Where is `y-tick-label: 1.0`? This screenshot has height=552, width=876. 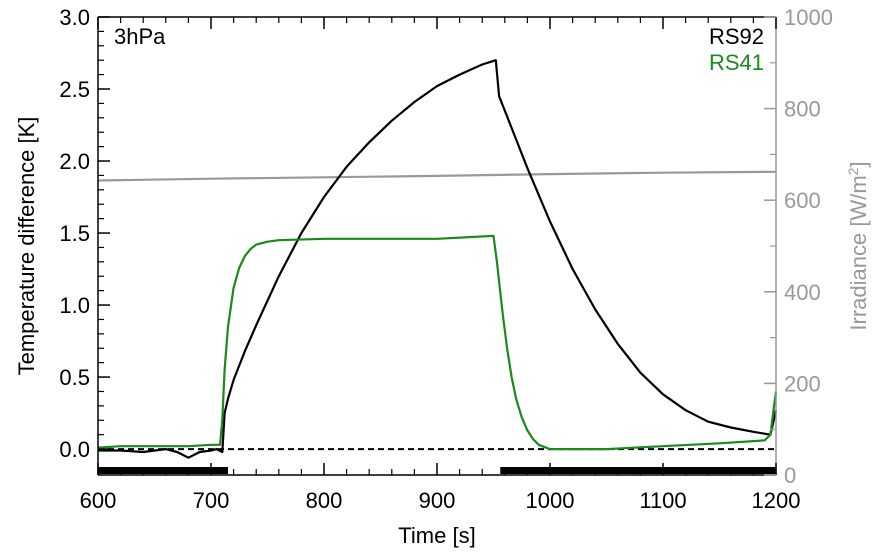 y-tick-label: 1.0 is located at coordinates (74, 305).